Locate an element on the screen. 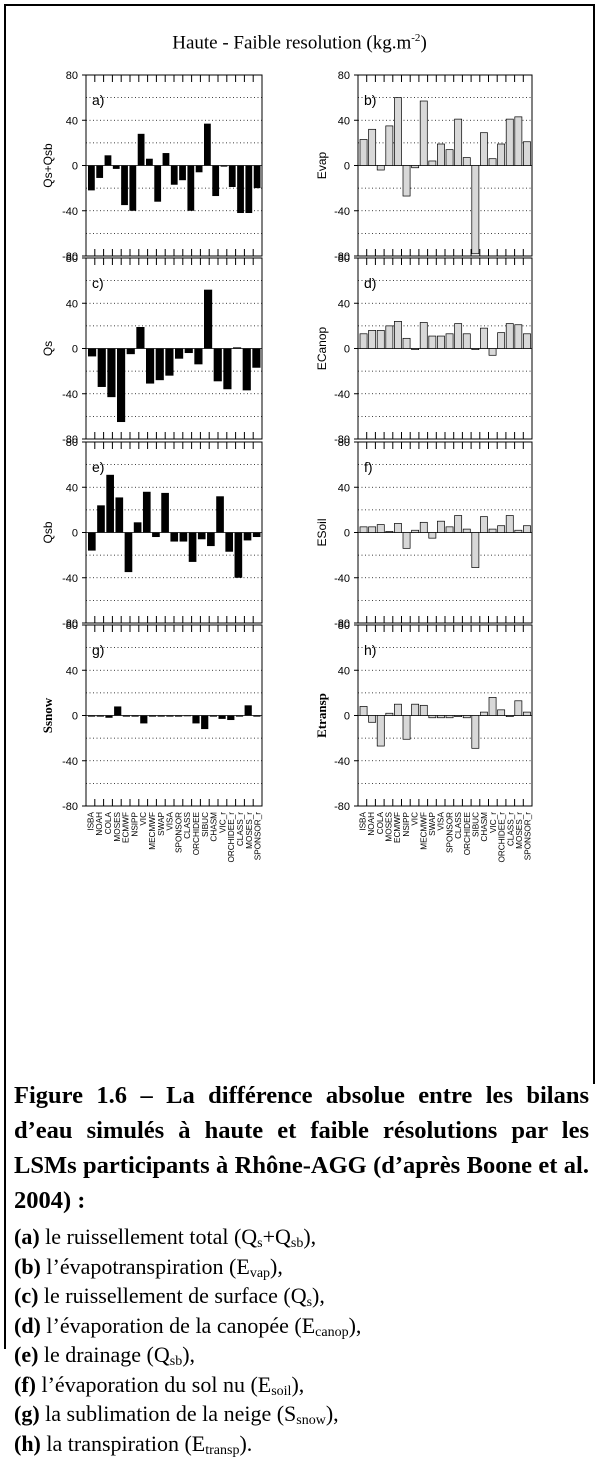 This screenshot has height=1466, width=599. frame-right-border is located at coordinates (594, 544).